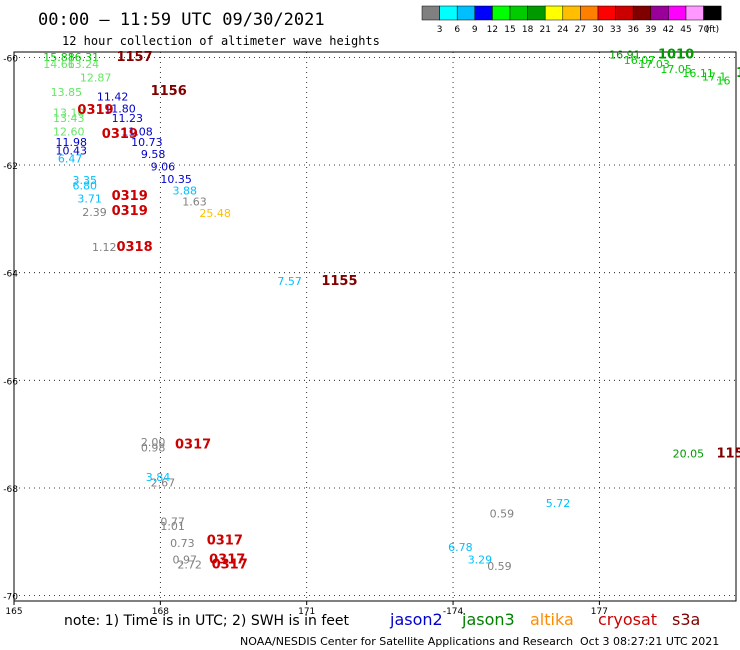 This screenshot has height=650, width=740. Describe the element at coordinates (598, 30) in the screenshot. I see `color-scale-label: 30` at that location.